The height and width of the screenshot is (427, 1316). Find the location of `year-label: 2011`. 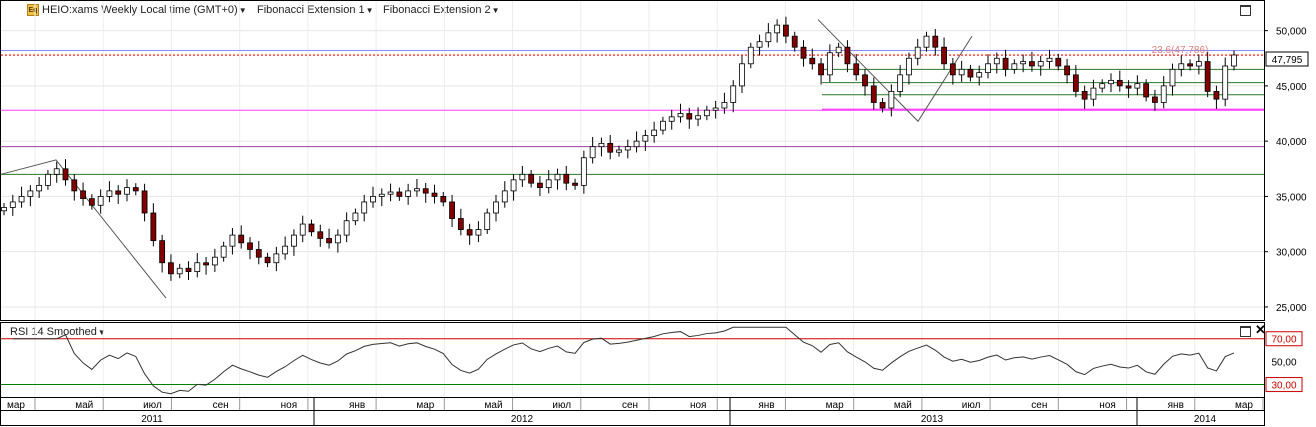

year-label: 2011 is located at coordinates (152, 419).